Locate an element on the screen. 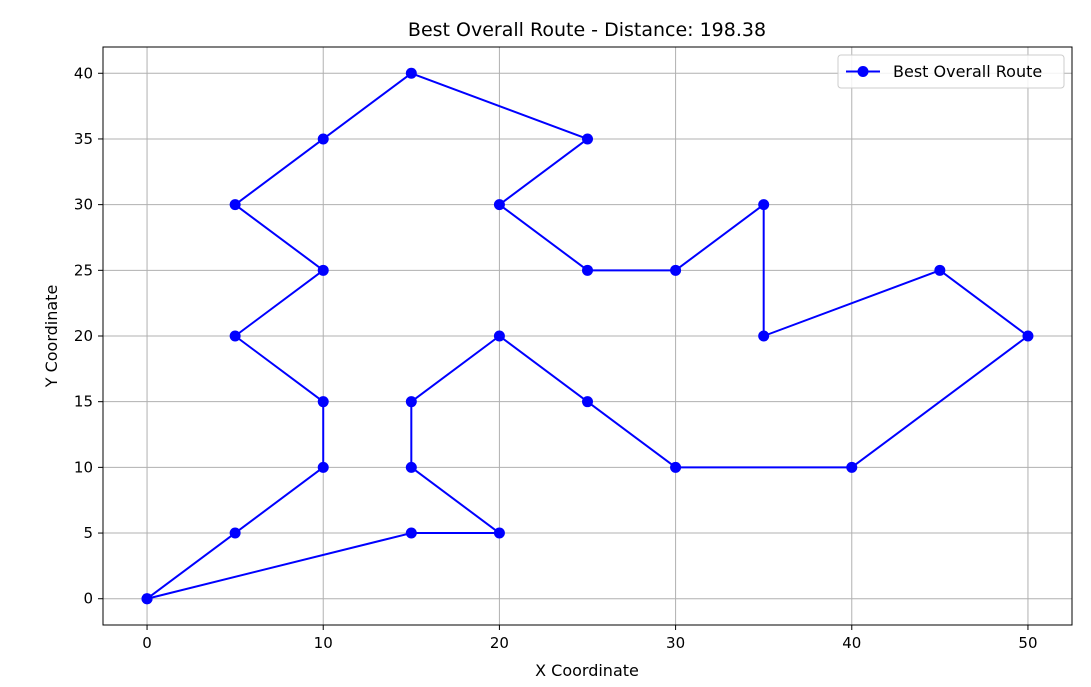  legend-label: Best Overall Route is located at coordinates (967, 71).